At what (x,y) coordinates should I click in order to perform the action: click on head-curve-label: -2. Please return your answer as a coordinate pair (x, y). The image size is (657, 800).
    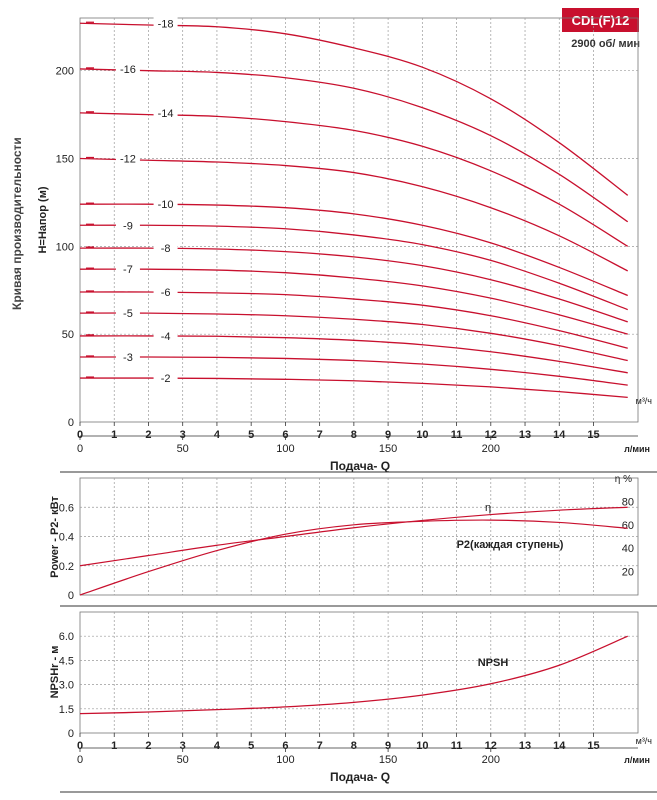
    Looking at the image, I should click on (166, 379).